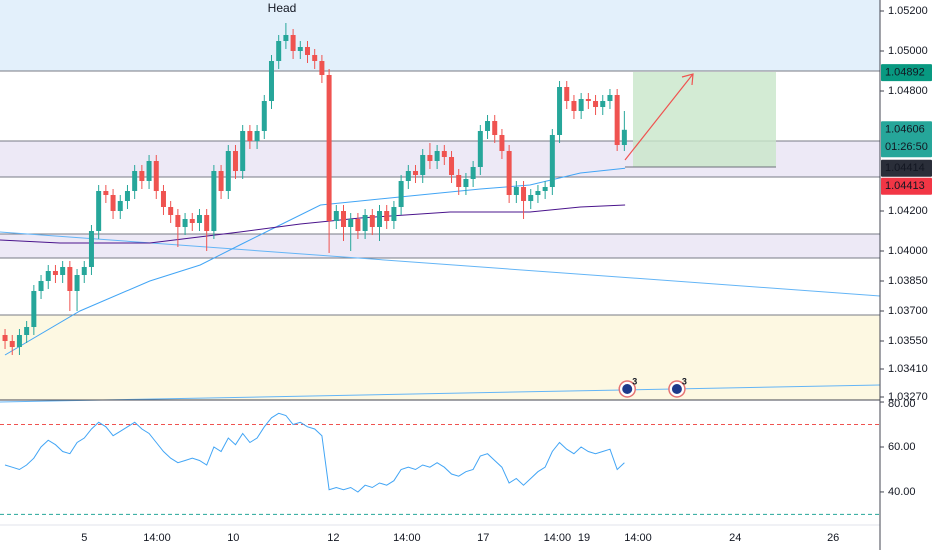 This screenshot has width=932, height=550. What do you see at coordinates (584, 538) in the screenshot?
I see `x-tick-label: 19` at bounding box center [584, 538].